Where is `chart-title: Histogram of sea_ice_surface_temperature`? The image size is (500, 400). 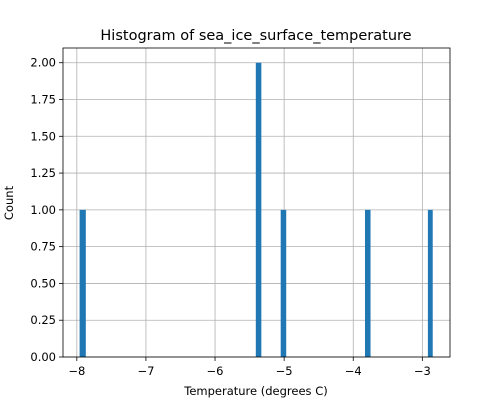
chart-title: Histogram of sea_ice_surface_temperature is located at coordinates (255, 36).